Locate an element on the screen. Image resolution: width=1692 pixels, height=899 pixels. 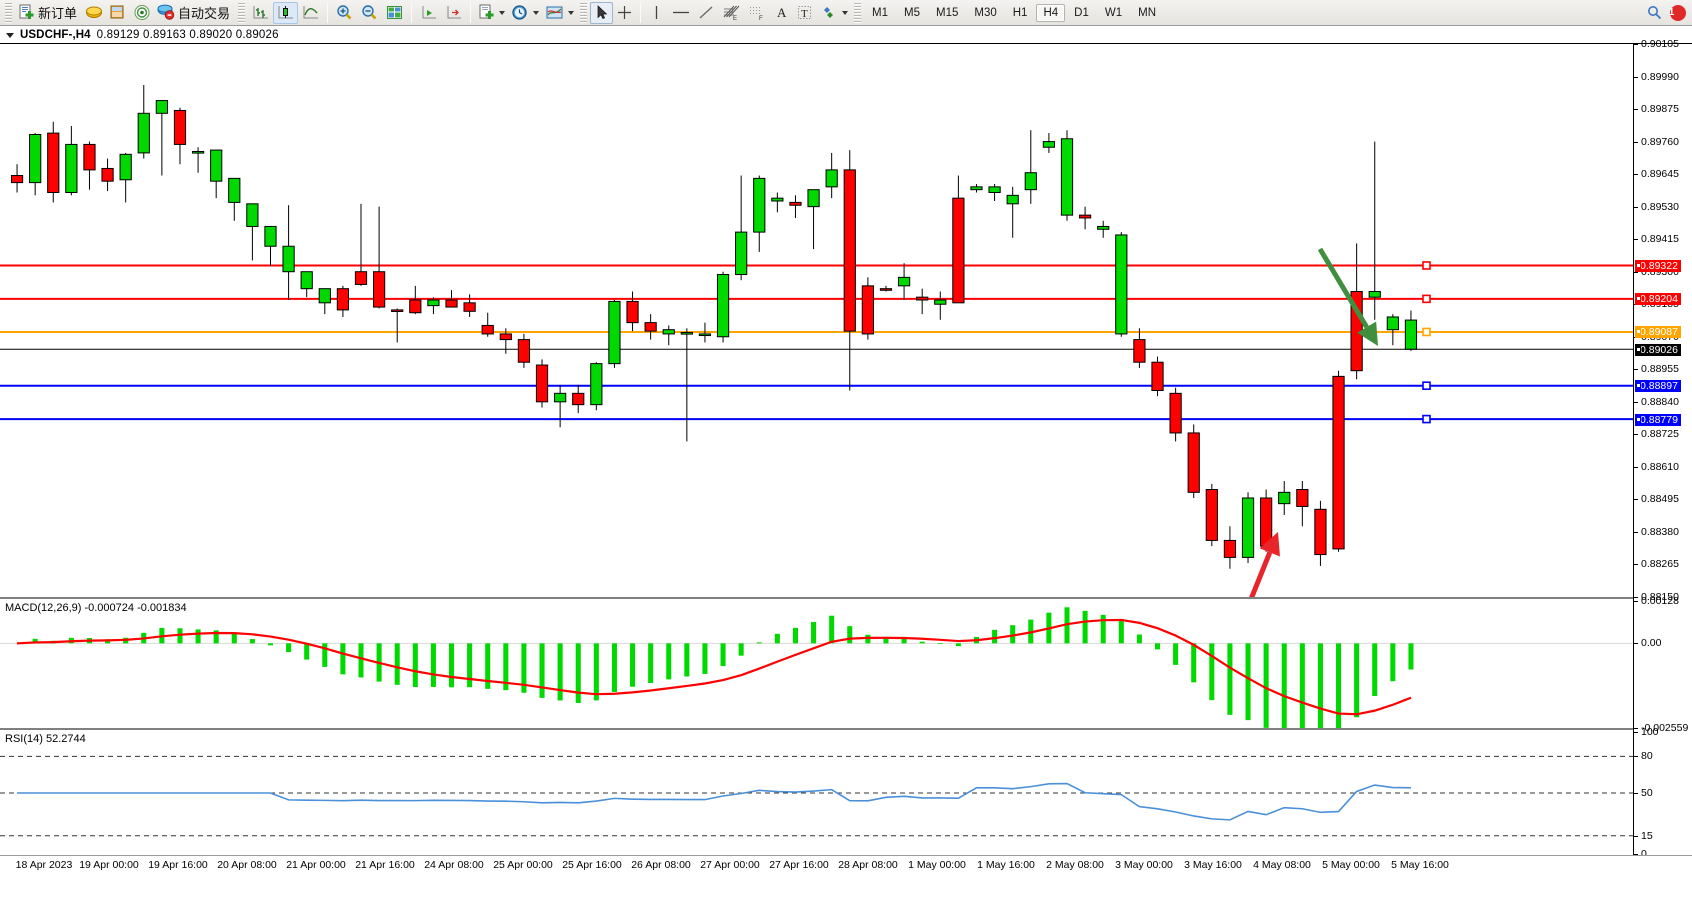
price-axis-chip-support-1: 0.88897 is located at coordinates (1658, 386).